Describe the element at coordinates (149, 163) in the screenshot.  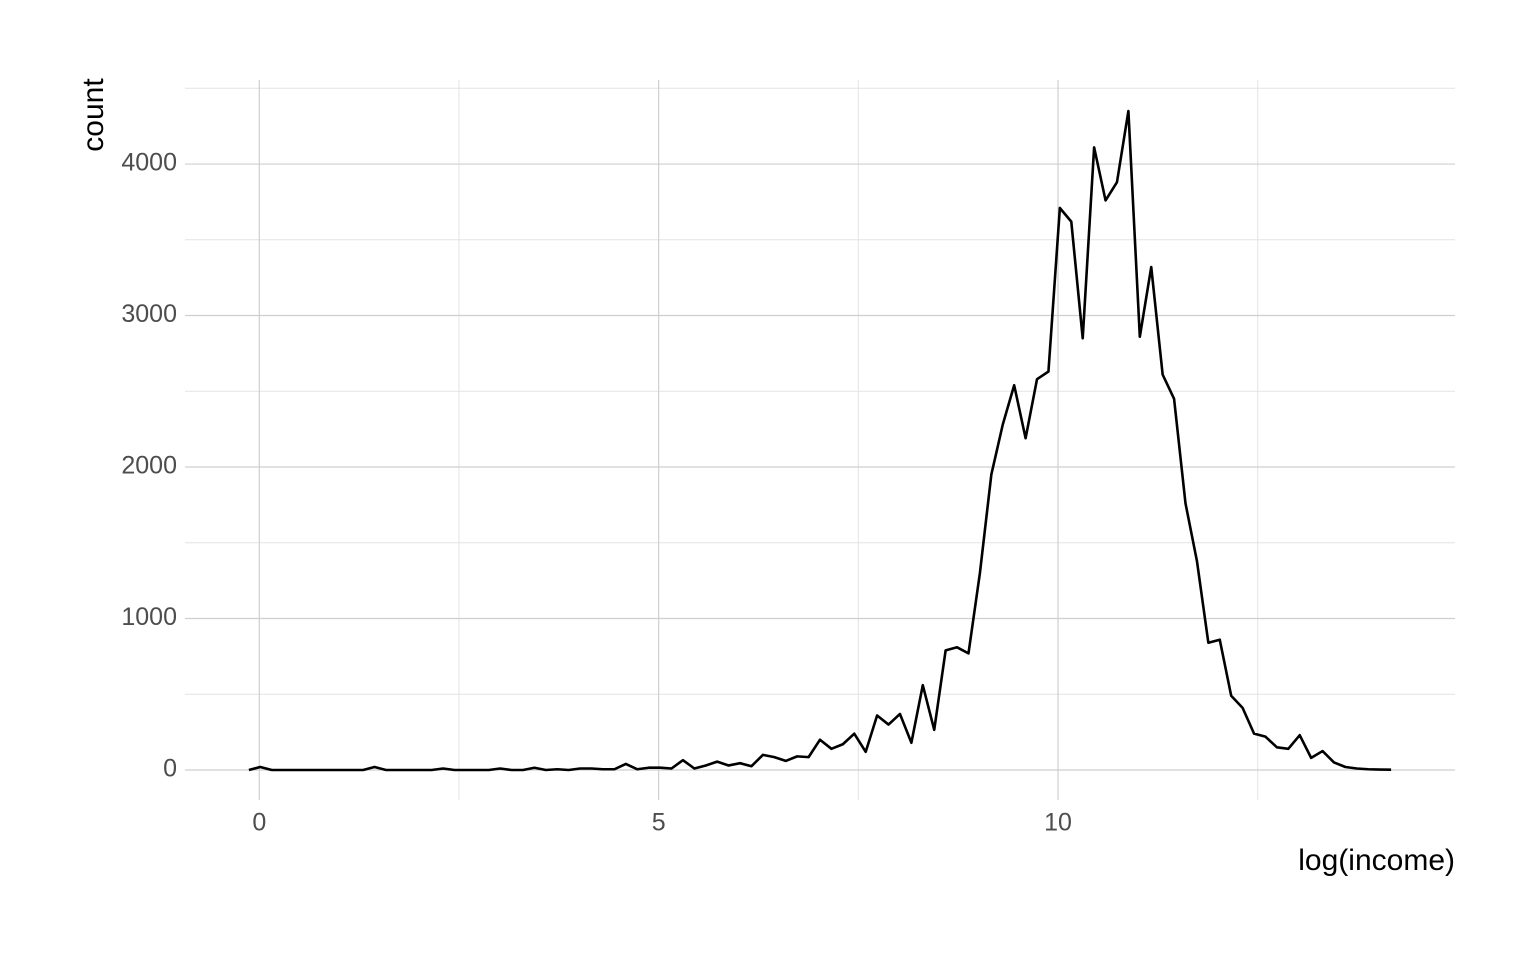
I see `y-tick-label: 4000` at that location.